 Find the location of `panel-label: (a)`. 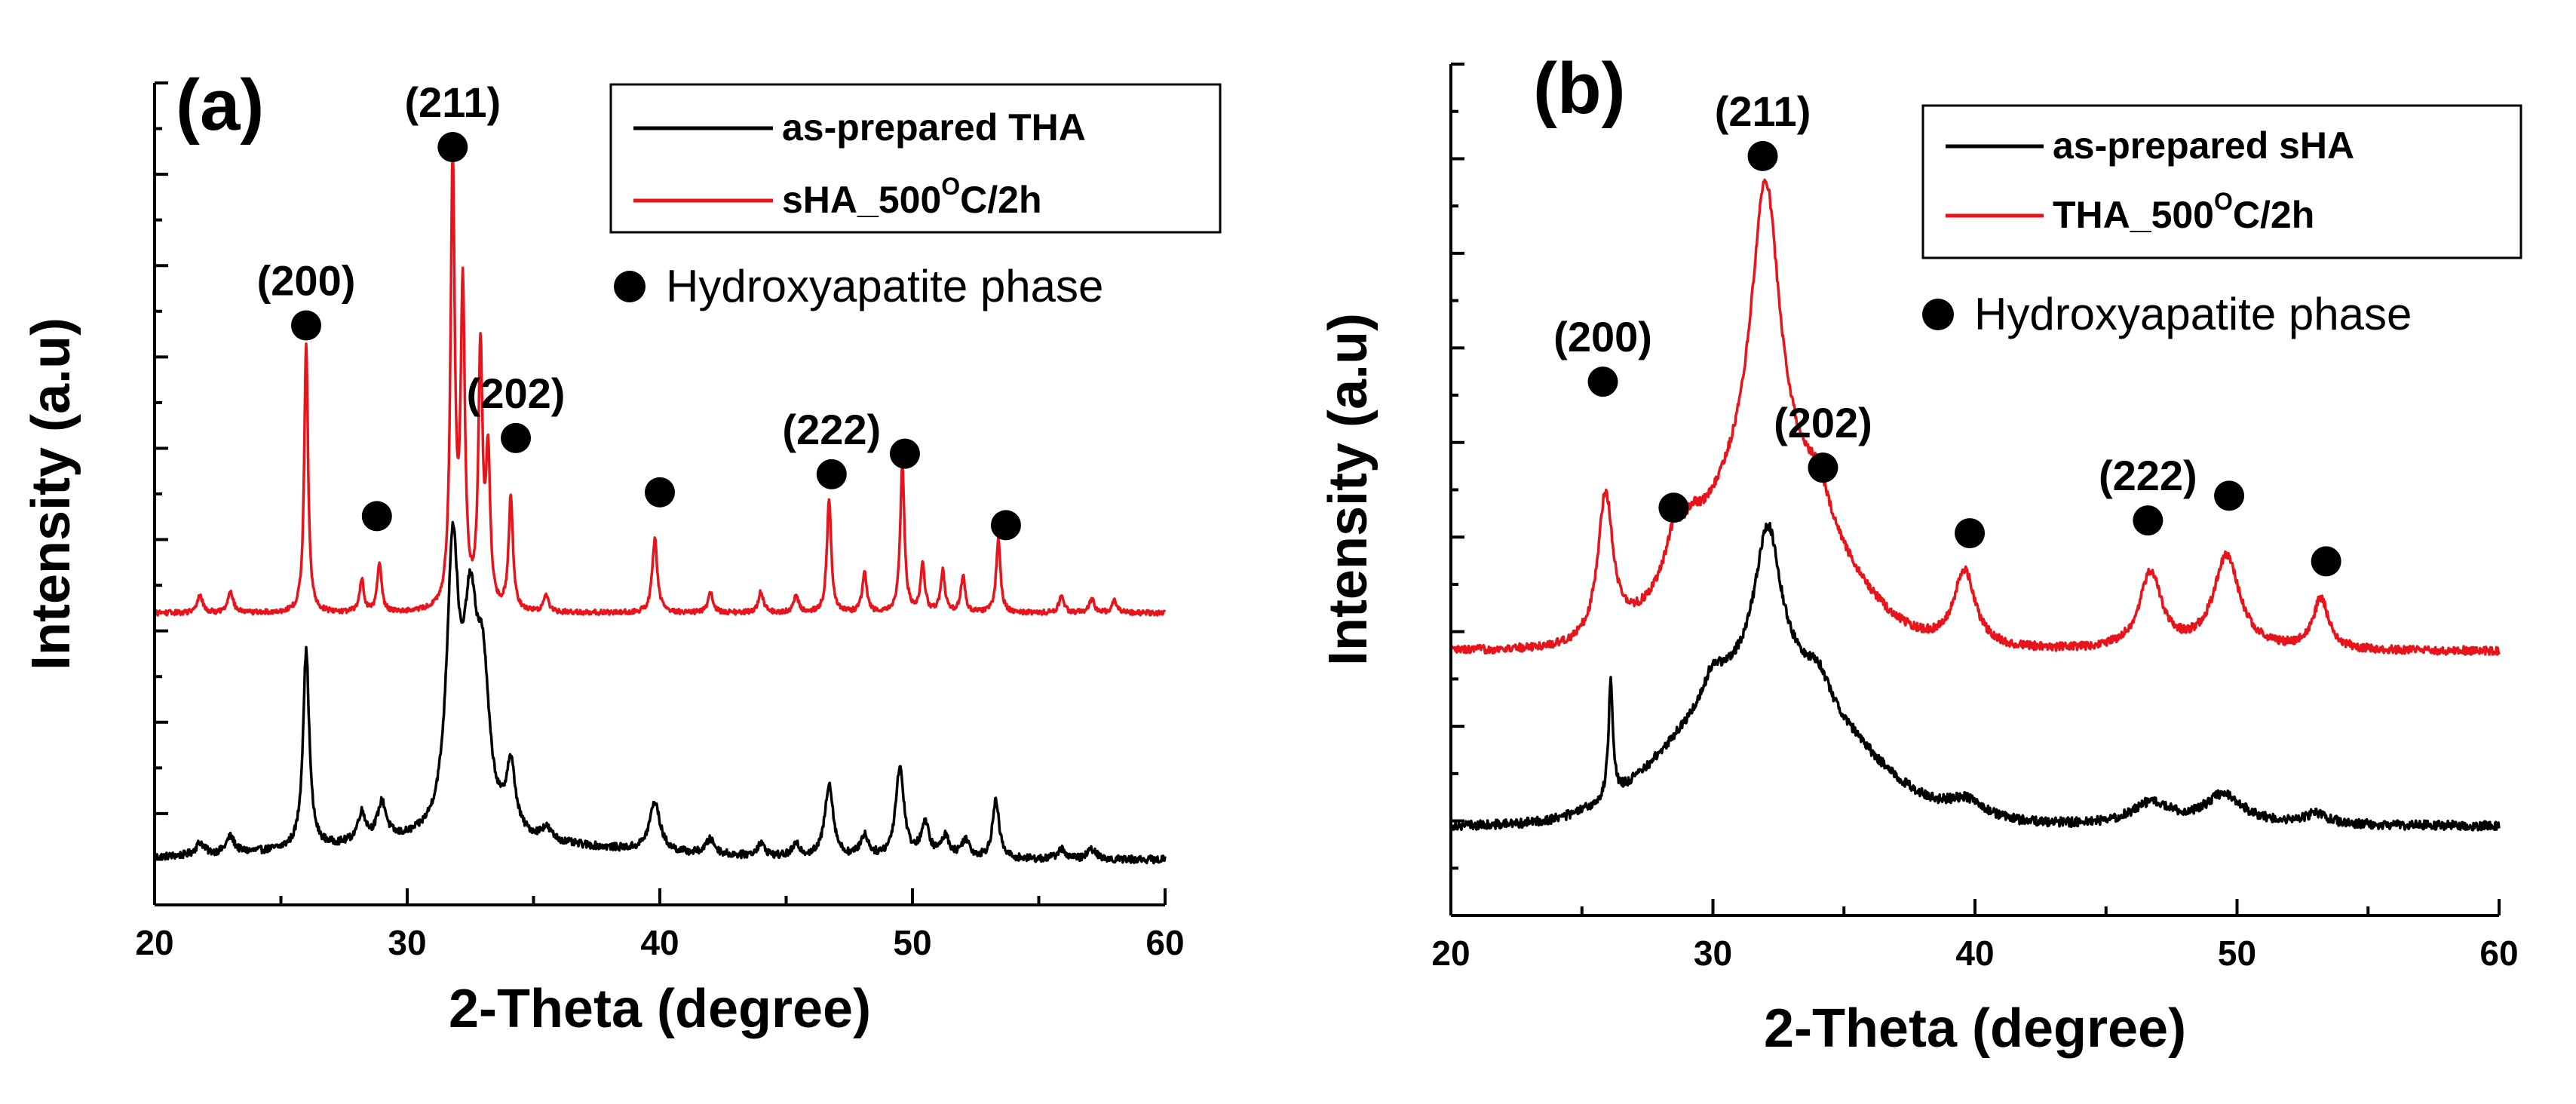

panel-label: (a) is located at coordinates (220, 105).